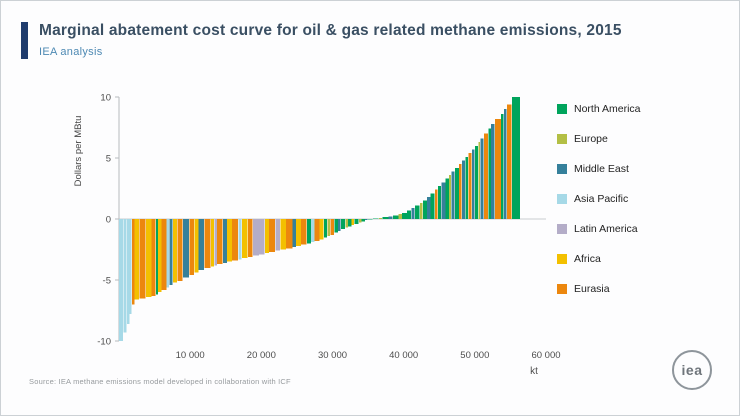  Describe the element at coordinates (592, 288) in the screenshot. I see `legend-label: Eurasia` at that location.